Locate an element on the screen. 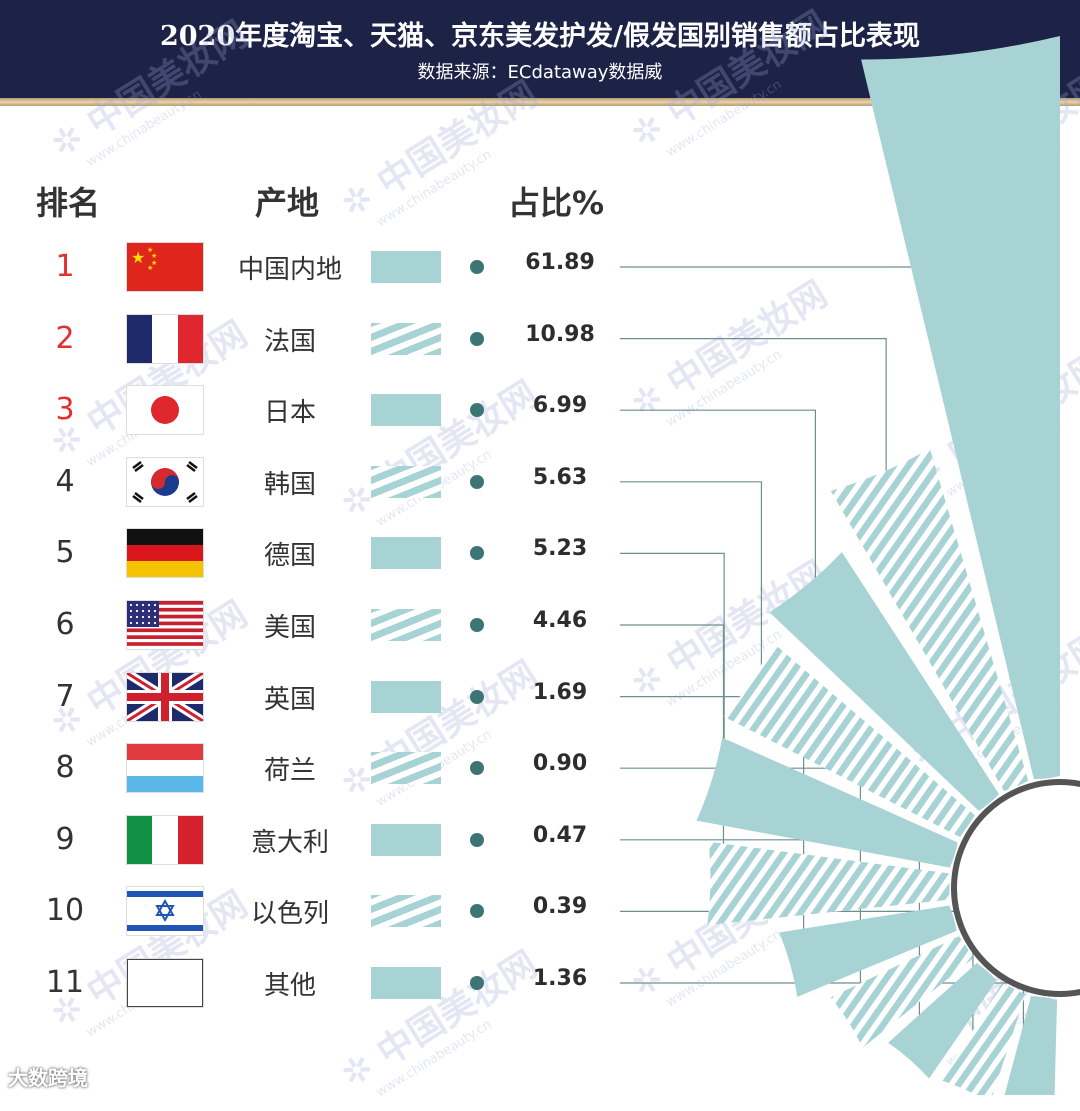  origin-label: 日本 is located at coordinates (289, 413).